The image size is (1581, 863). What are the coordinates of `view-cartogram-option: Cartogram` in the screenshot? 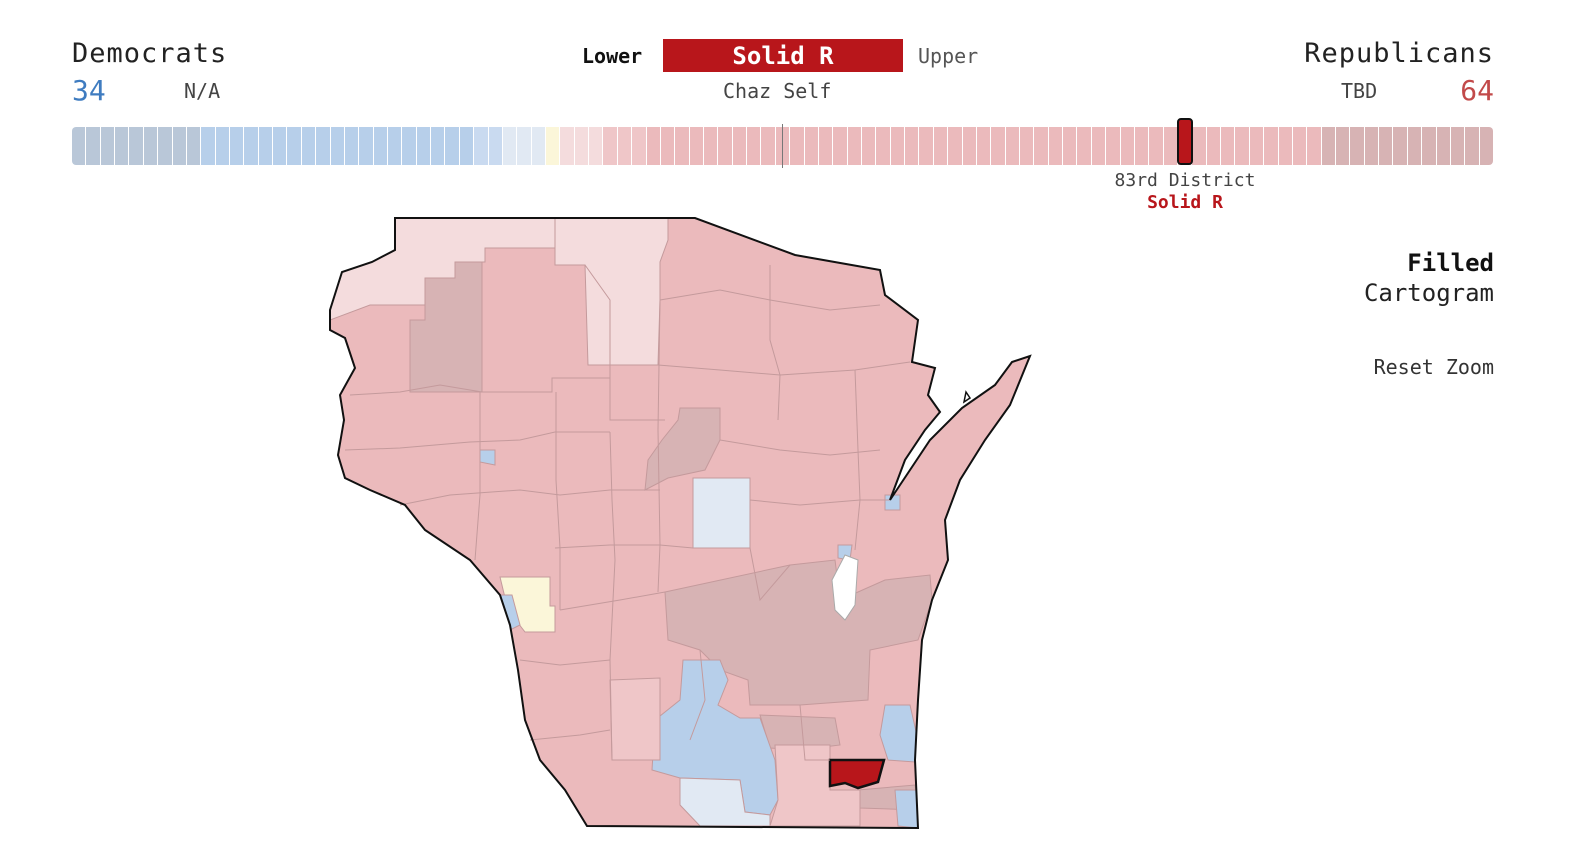 It's located at (1428, 293).